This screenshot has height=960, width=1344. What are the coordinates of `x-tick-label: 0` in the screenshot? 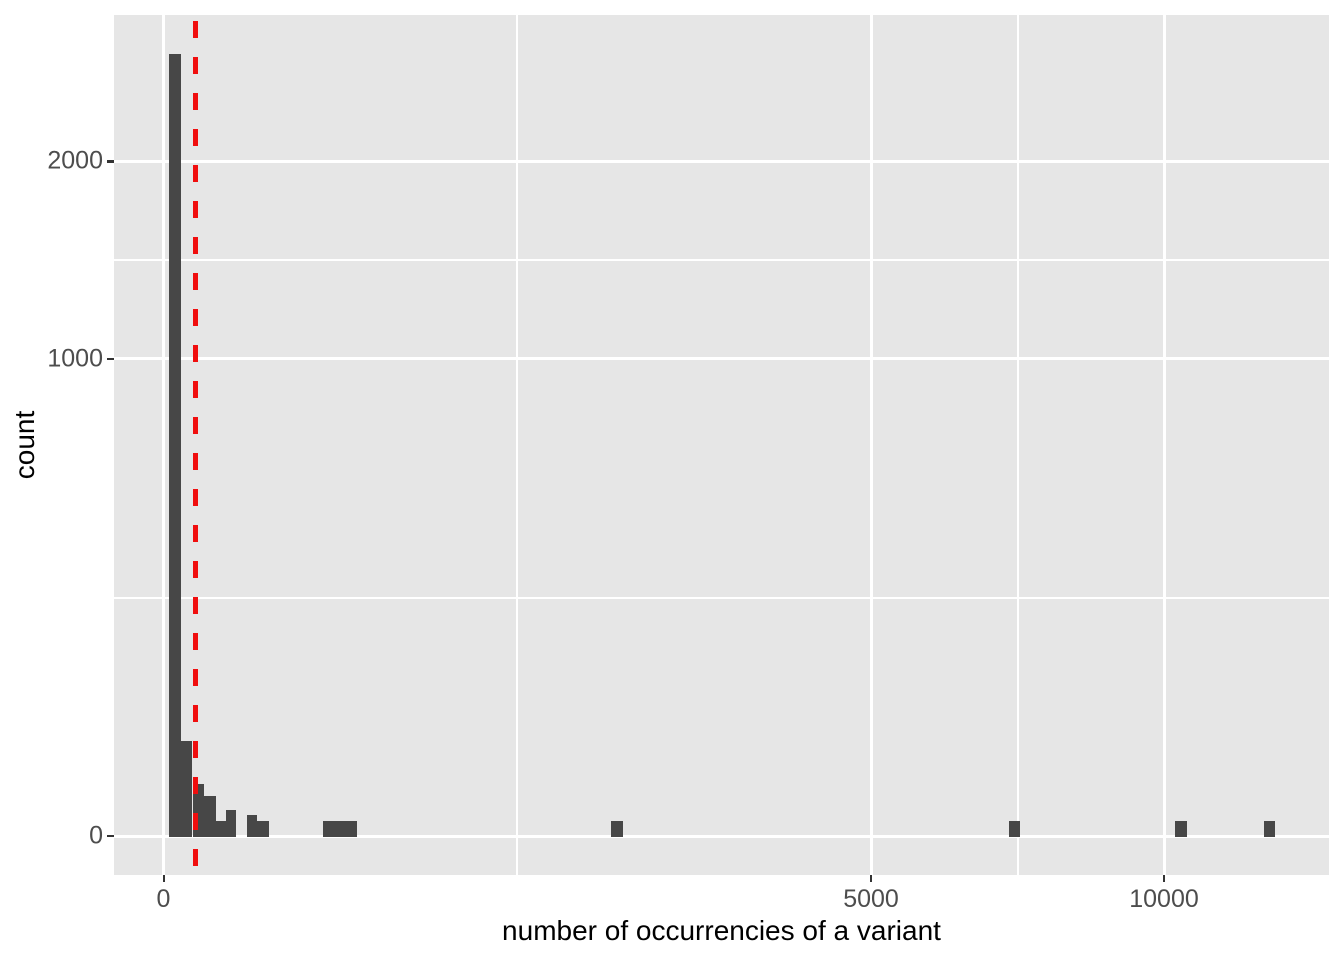 It's located at (163, 899).